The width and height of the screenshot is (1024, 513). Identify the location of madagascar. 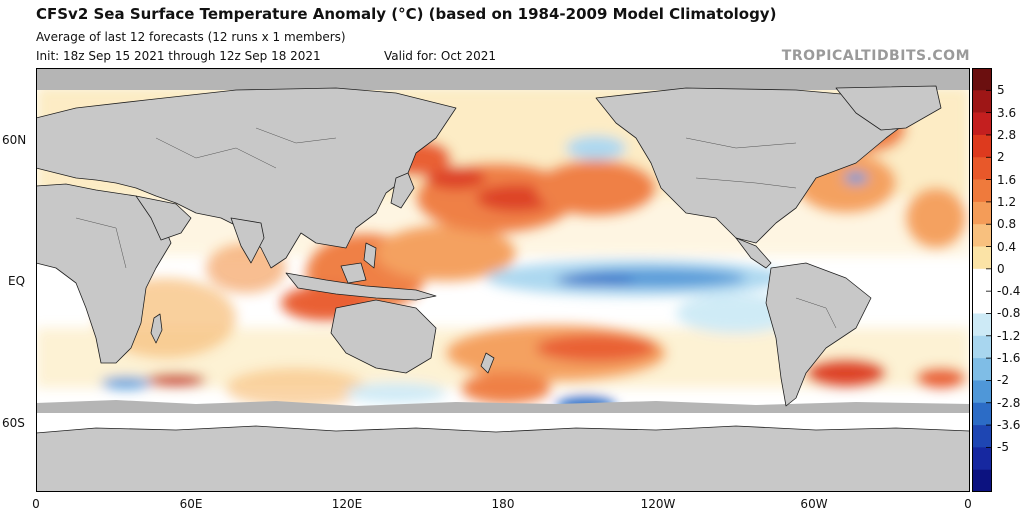
(156, 328).